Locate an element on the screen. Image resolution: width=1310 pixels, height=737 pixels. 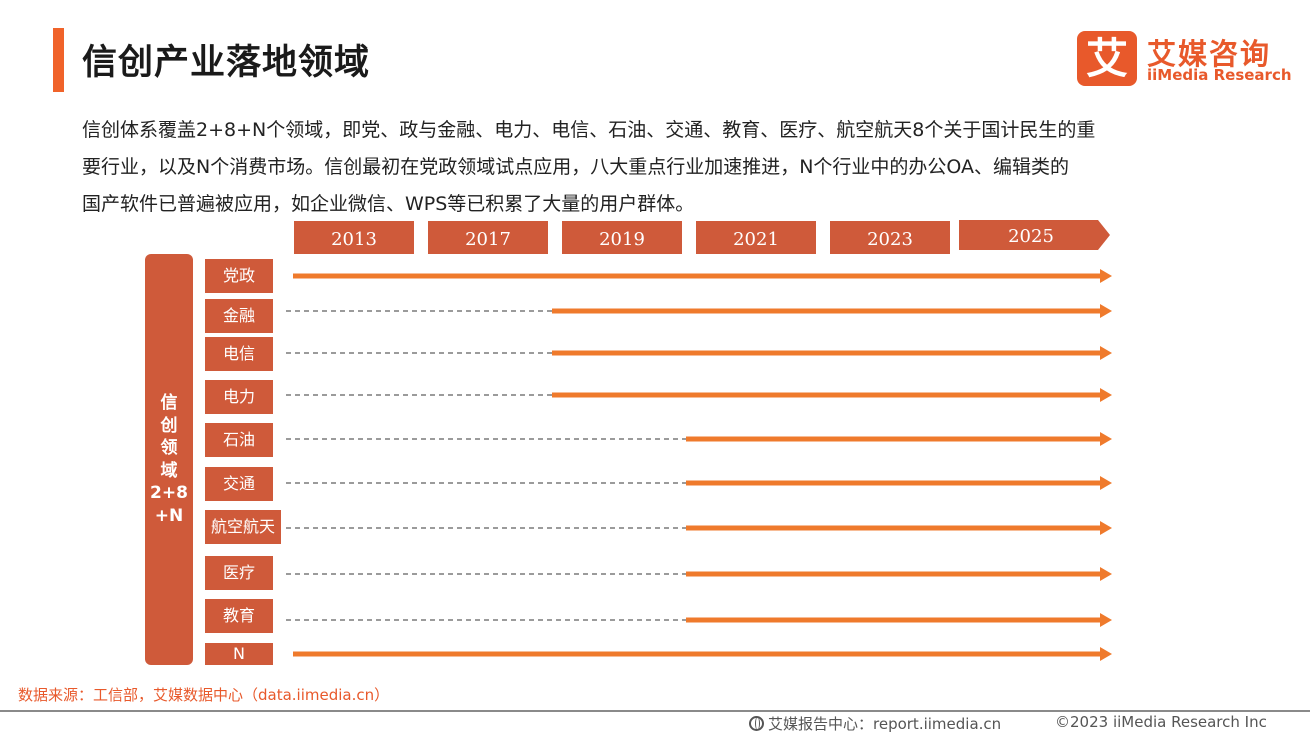
category-medical: 医疗 is located at coordinates (239, 573).